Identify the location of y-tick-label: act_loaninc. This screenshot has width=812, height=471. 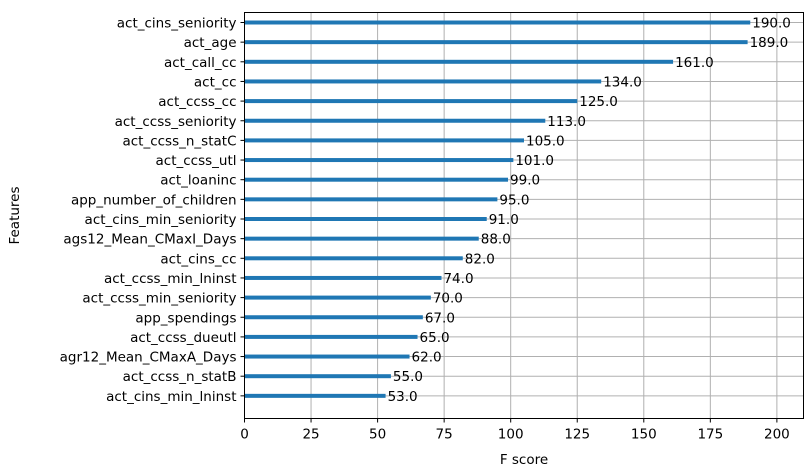
(198, 181).